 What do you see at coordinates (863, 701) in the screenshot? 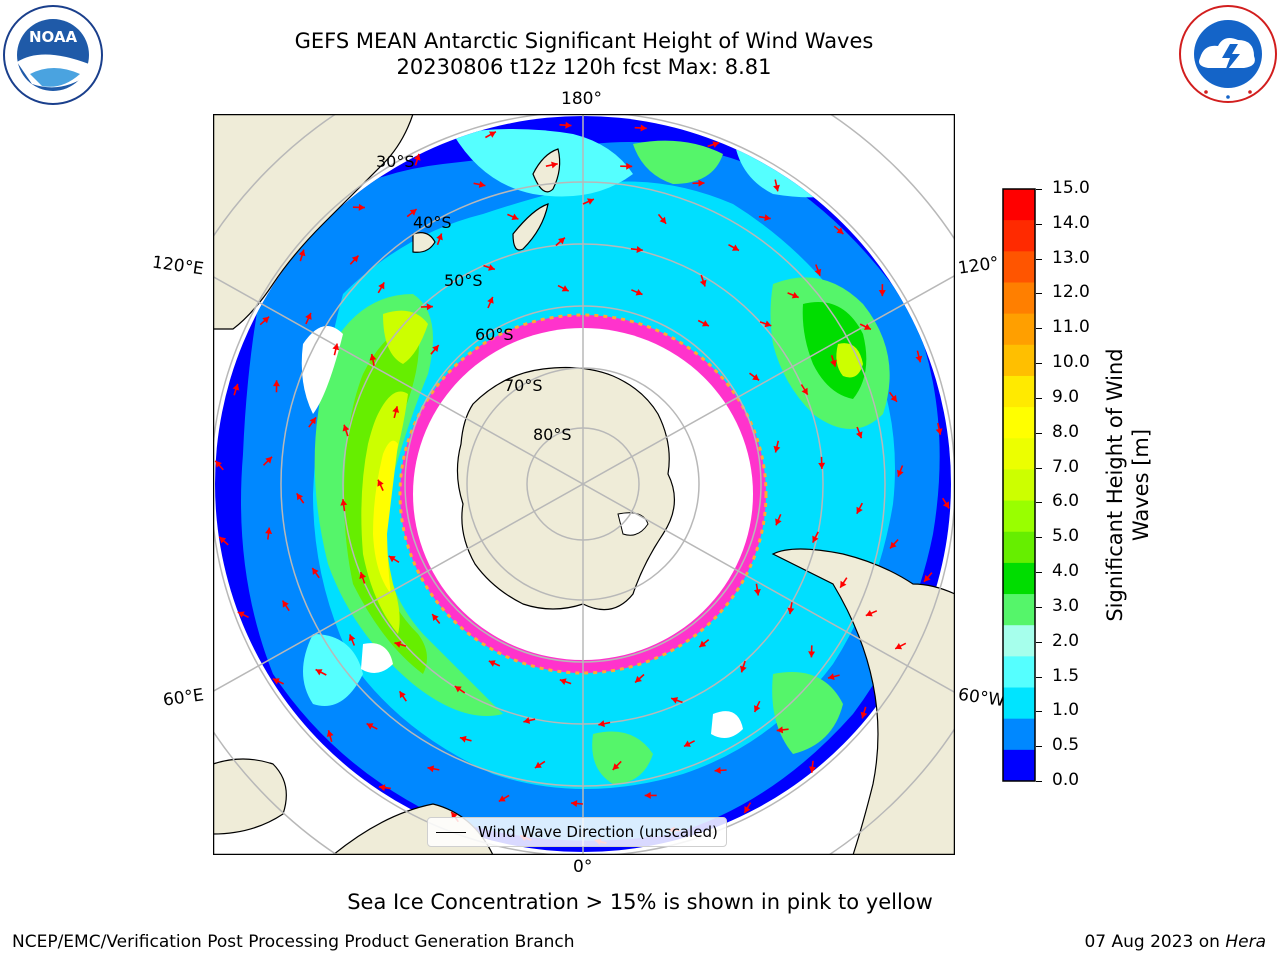
I see `south-america-land` at bounding box center [863, 701].